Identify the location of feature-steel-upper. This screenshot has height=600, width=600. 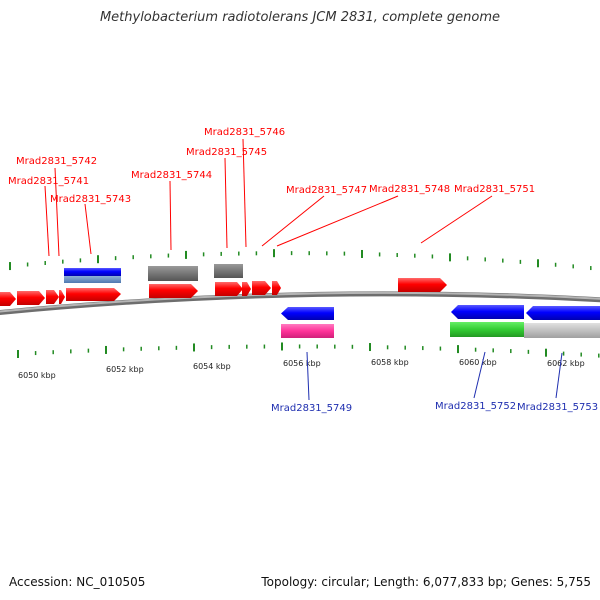
(92, 279).